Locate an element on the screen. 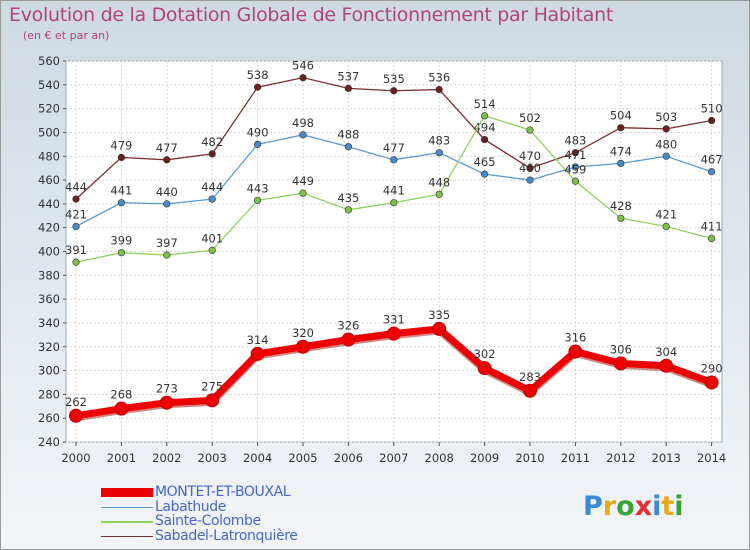 This screenshot has height=550, width=750. logo-letter-6: i is located at coordinates (679, 506).